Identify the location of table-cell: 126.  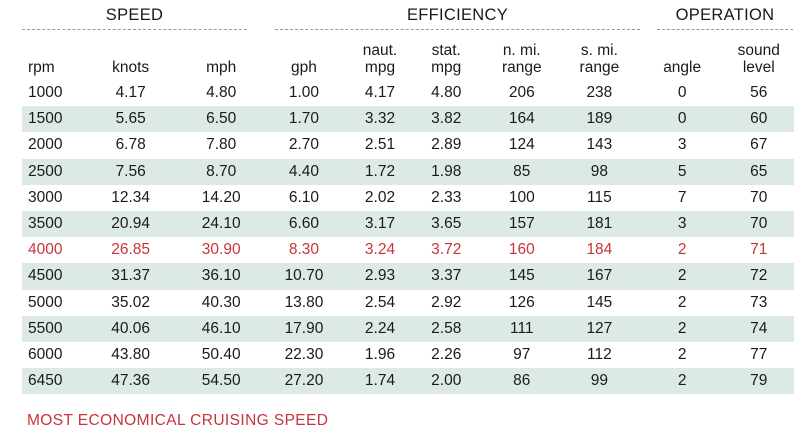
(521, 302).